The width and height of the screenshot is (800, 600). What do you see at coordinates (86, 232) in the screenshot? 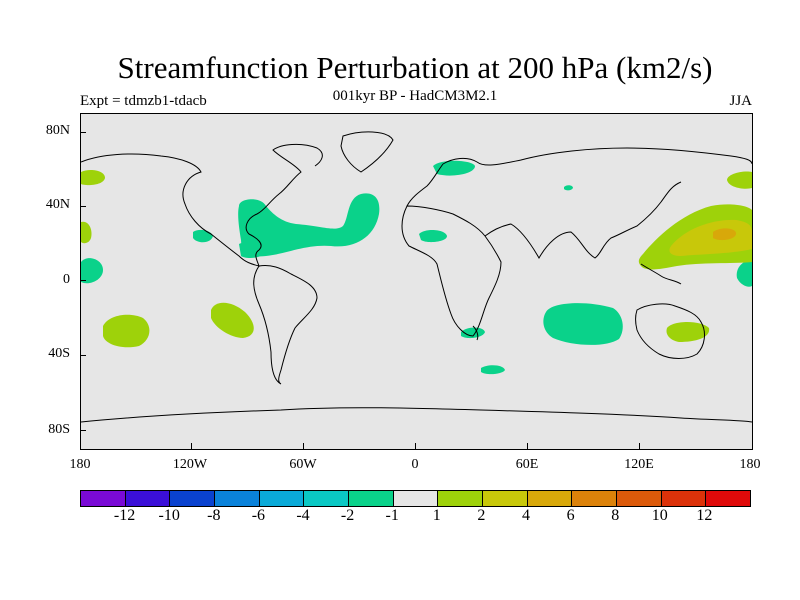
I see `anomaly-central-pacific-left` at bounding box center [86, 232].